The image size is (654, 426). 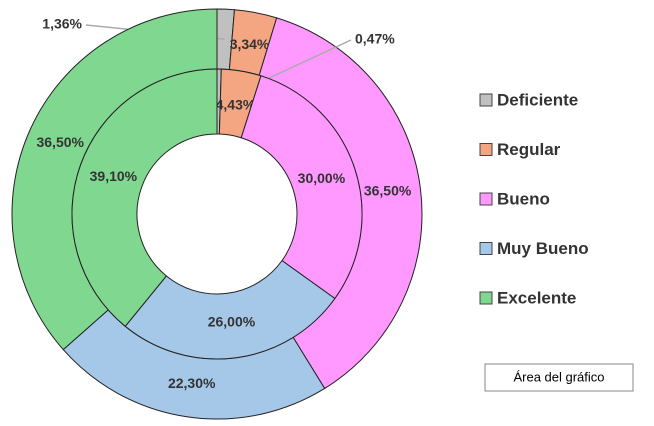 I want to click on tooltip-text: Área del gráfico, so click(x=558, y=376).